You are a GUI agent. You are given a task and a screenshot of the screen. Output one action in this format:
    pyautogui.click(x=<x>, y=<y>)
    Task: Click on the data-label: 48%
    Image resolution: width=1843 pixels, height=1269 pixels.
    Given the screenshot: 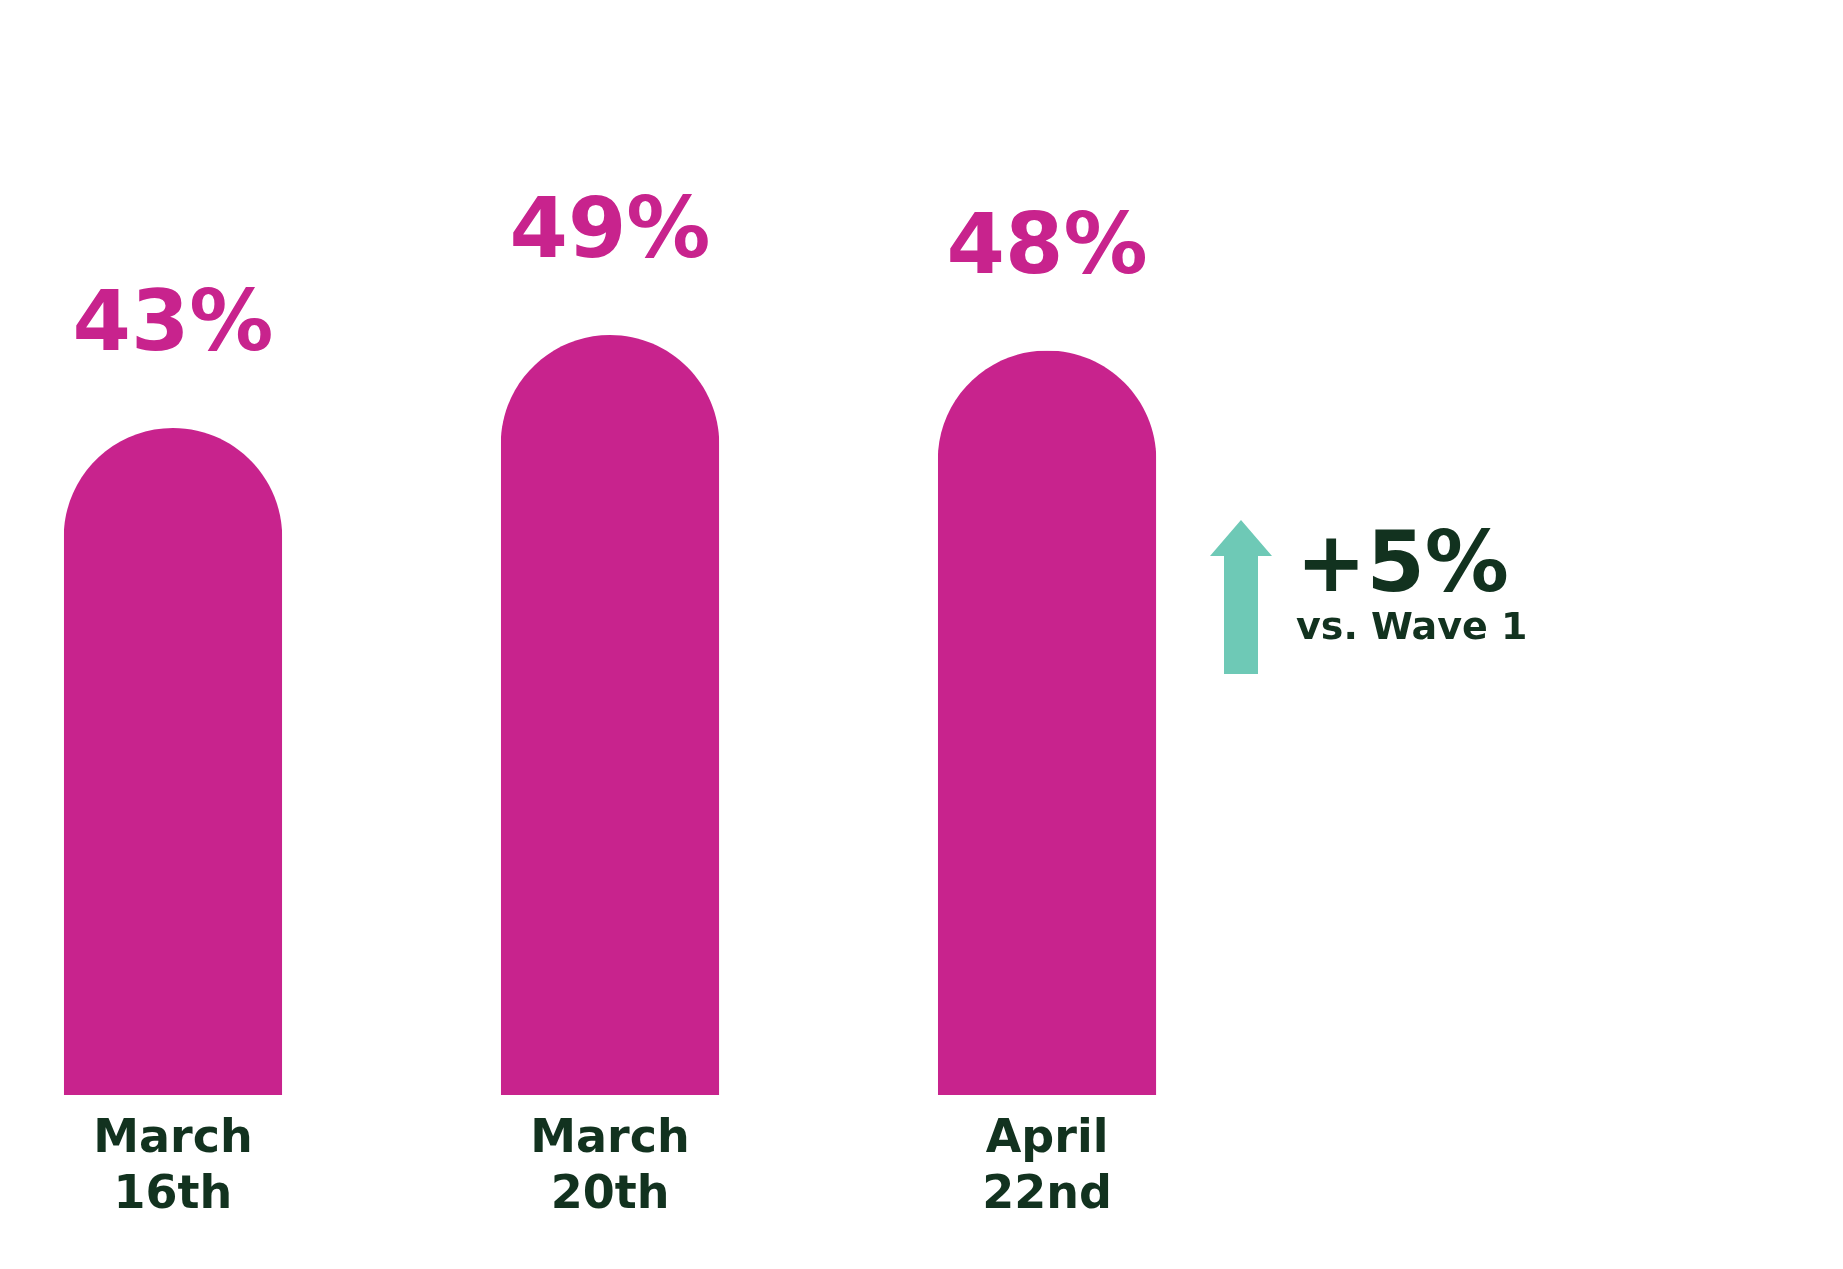 What is the action you would take?
    pyautogui.click(x=1047, y=243)
    